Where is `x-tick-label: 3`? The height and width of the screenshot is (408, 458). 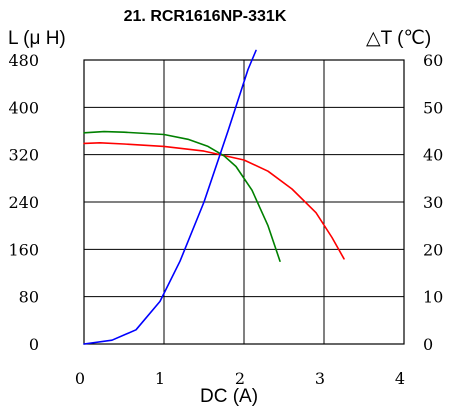 x-tick-label: 3 is located at coordinates (320, 378).